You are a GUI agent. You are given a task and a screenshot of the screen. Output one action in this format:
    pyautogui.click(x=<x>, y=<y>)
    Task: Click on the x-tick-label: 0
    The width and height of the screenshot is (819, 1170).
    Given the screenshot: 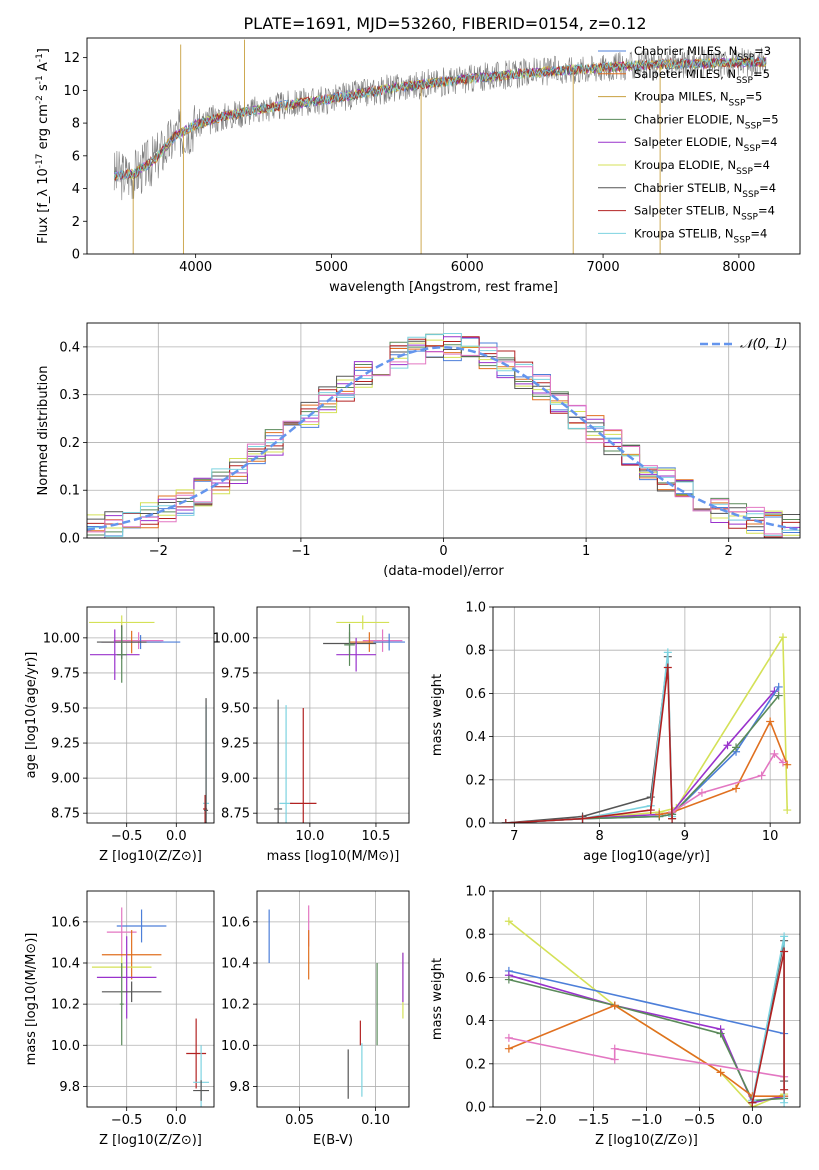 What is the action you would take?
    pyautogui.click(x=443, y=551)
    